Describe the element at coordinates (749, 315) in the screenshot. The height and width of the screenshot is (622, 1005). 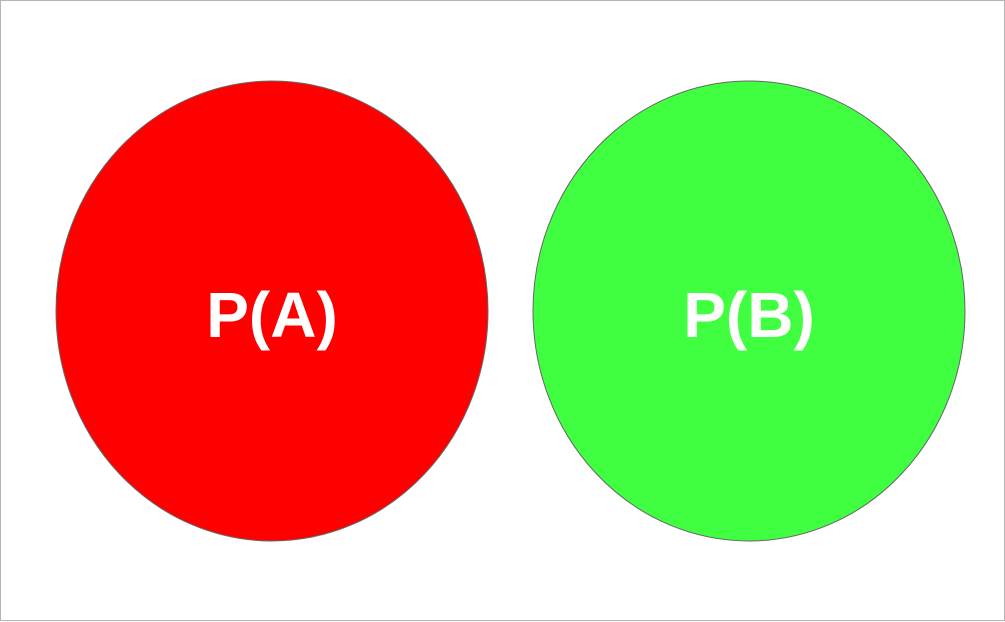
I see `set-b-label: P(B)` at that location.